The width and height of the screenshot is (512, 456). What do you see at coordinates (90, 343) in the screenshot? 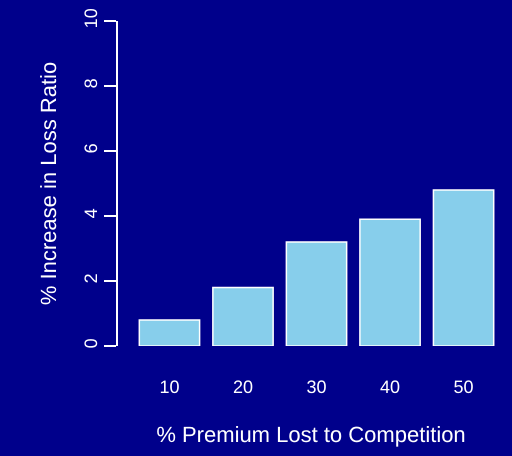
I see `y-tick-label: 0` at bounding box center [90, 343].